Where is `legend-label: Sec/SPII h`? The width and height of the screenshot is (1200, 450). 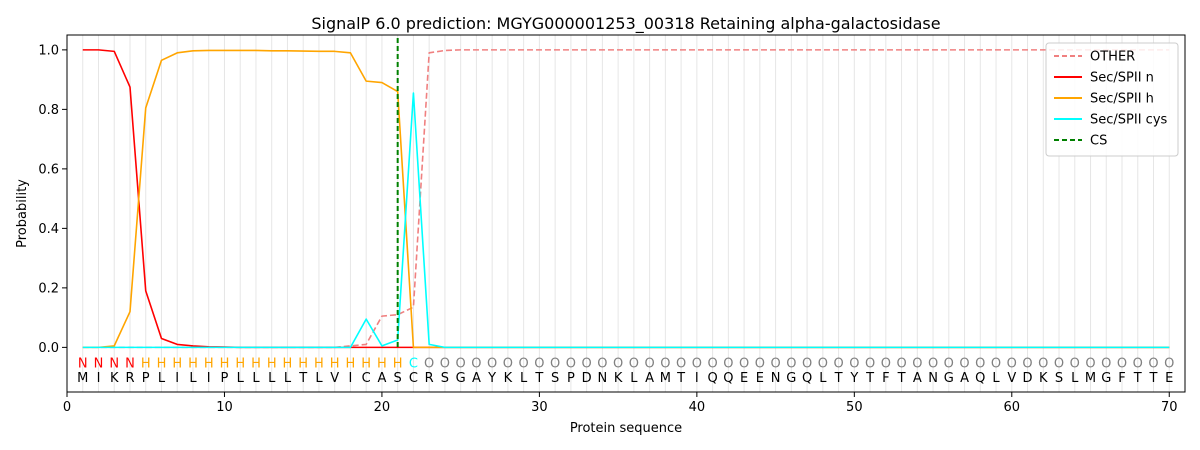 legend-label: Sec/SPII h is located at coordinates (1122, 99).